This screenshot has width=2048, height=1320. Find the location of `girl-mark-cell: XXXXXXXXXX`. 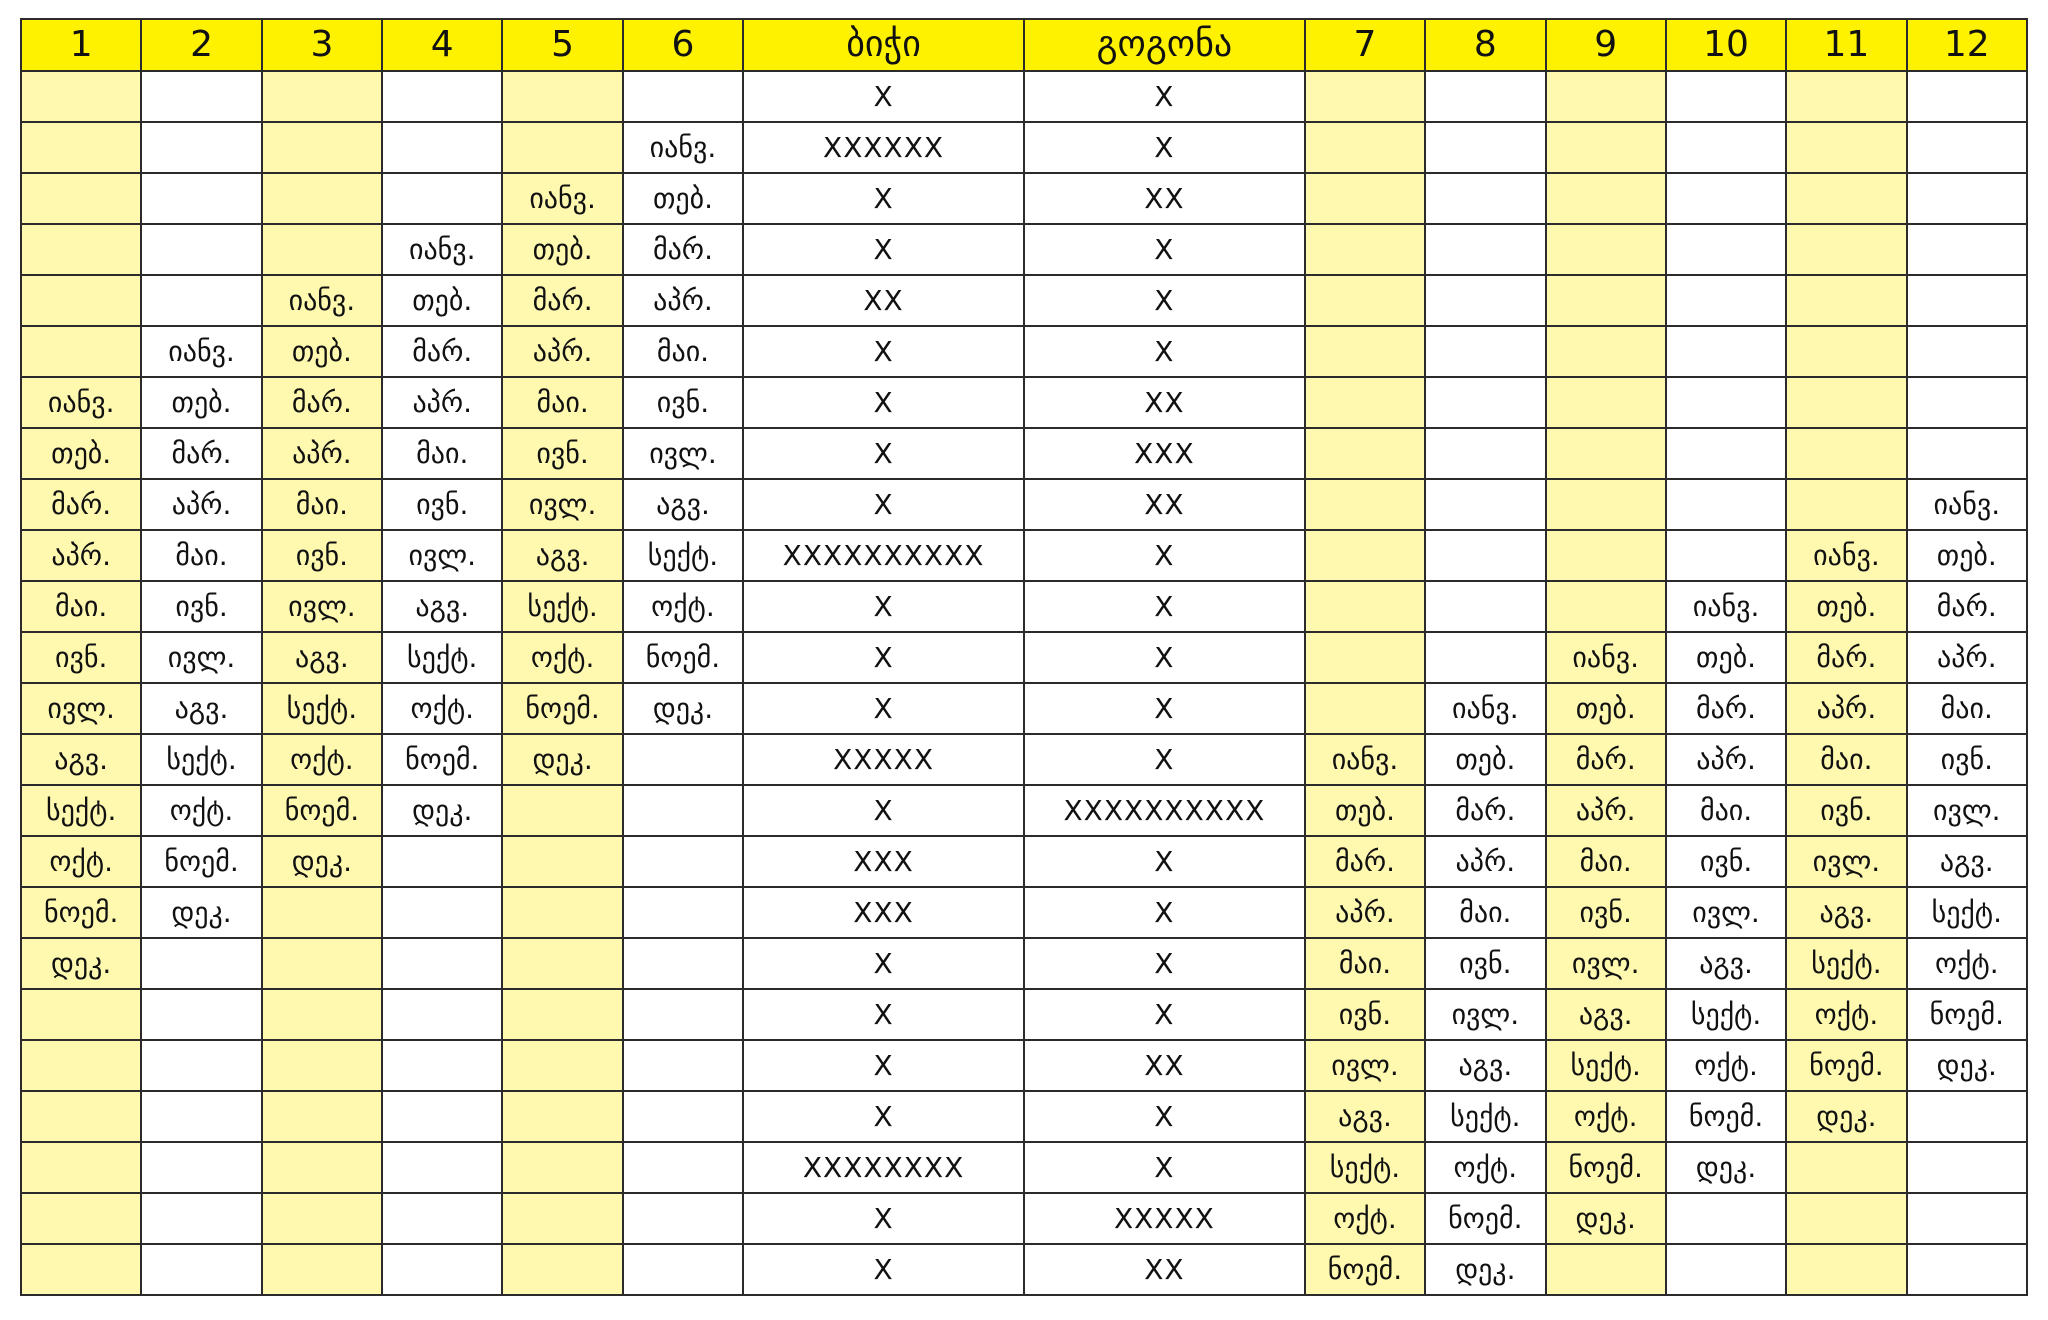

girl-mark-cell: XXXXXXXXXX is located at coordinates (1164, 810).